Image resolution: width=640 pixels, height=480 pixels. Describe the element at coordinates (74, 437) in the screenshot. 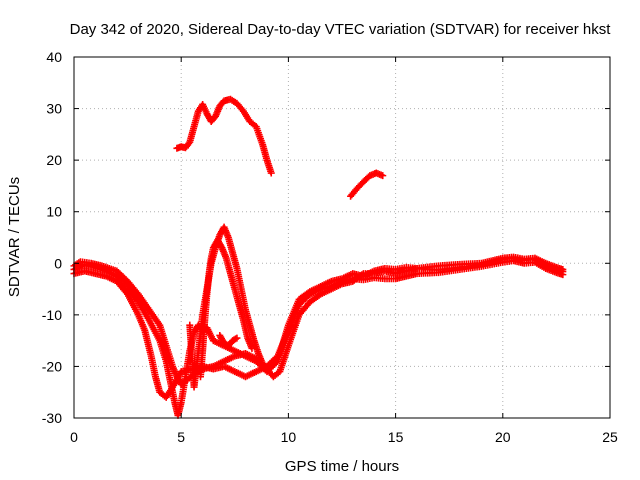

I see `x-tick-label: 0` at that location.